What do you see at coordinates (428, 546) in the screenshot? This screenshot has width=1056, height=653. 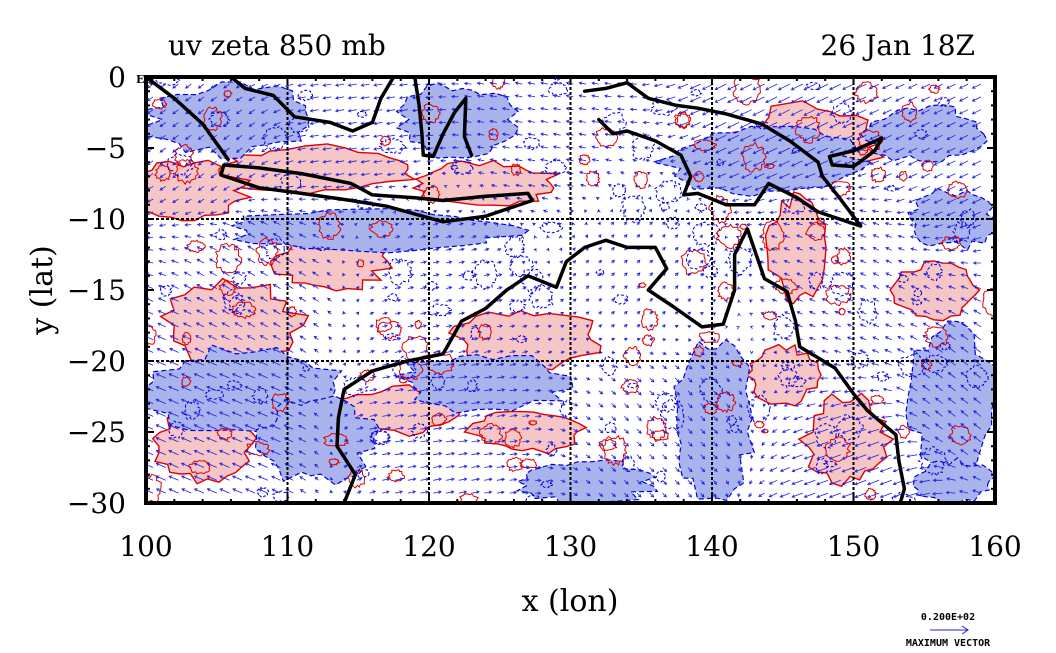 I see `x-tick-label: 120` at bounding box center [428, 546].